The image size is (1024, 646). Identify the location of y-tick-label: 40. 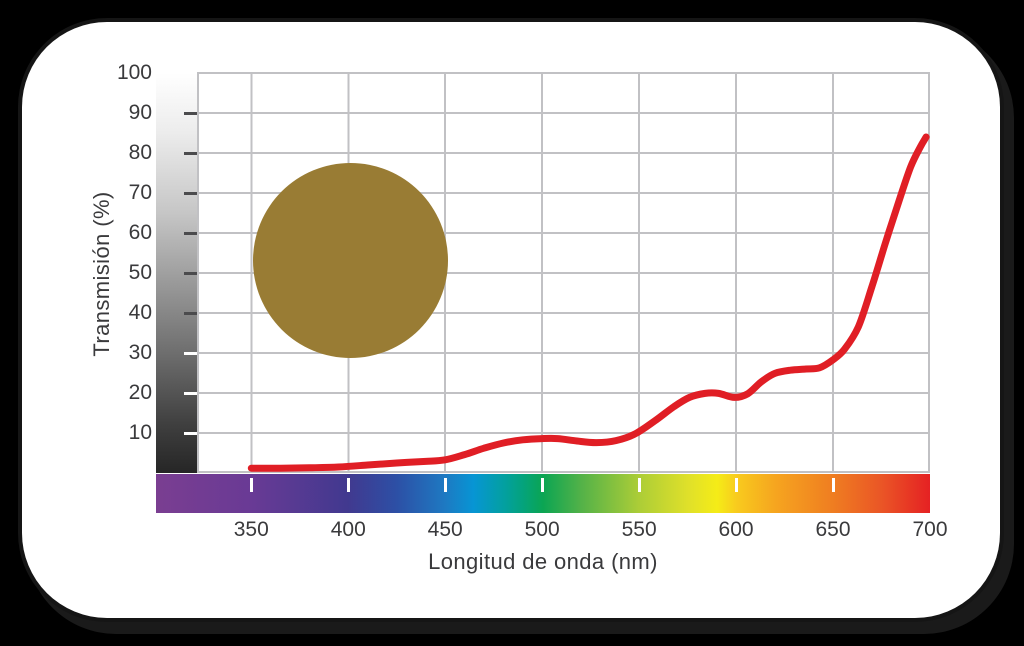
(140, 312).